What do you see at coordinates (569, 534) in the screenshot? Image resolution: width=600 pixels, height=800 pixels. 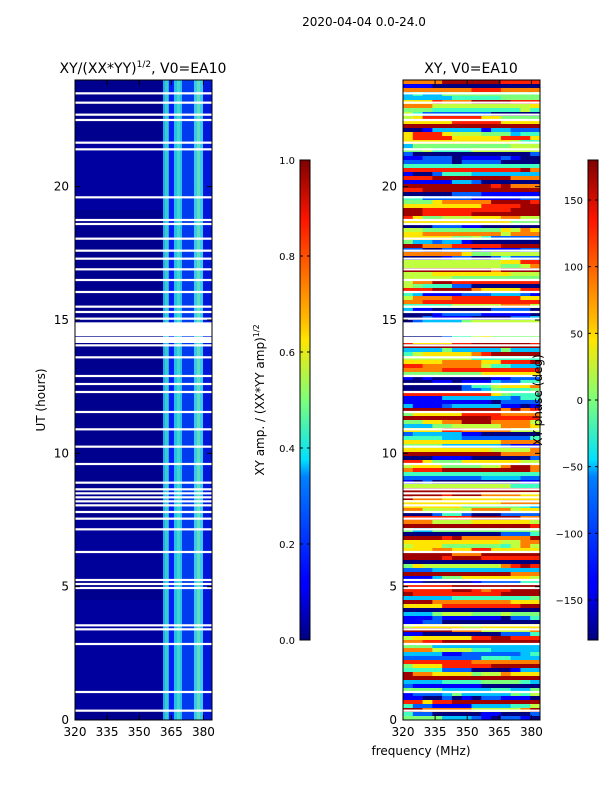 I see `colorbar-tick-label: −100` at bounding box center [569, 534].